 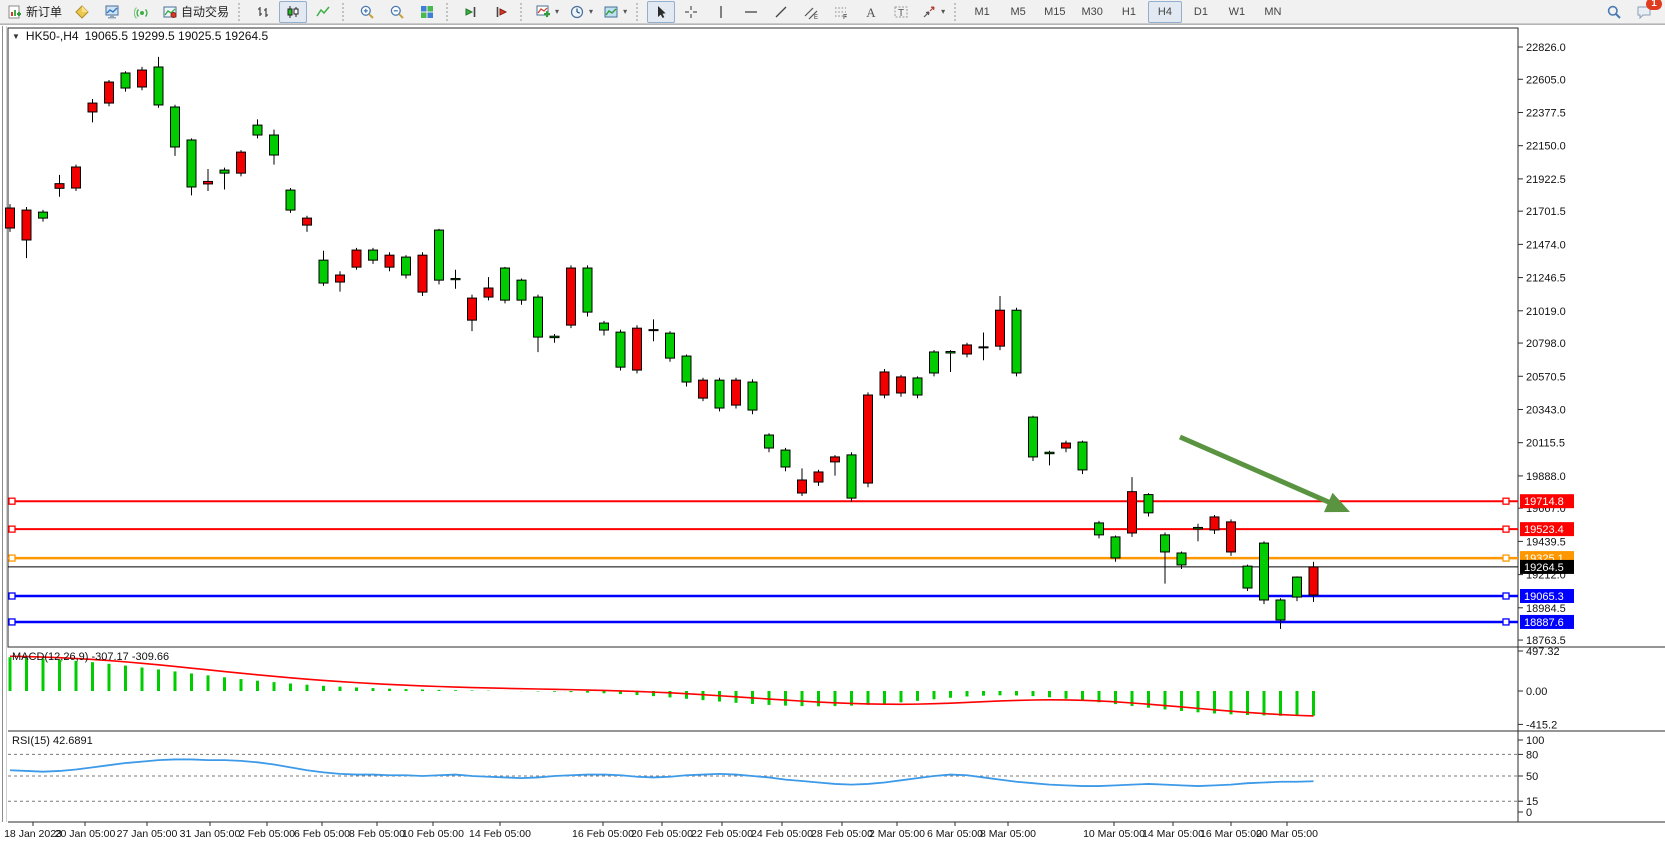 What do you see at coordinates (471, 12) in the screenshot?
I see `autoscroll-button` at bounding box center [471, 12].